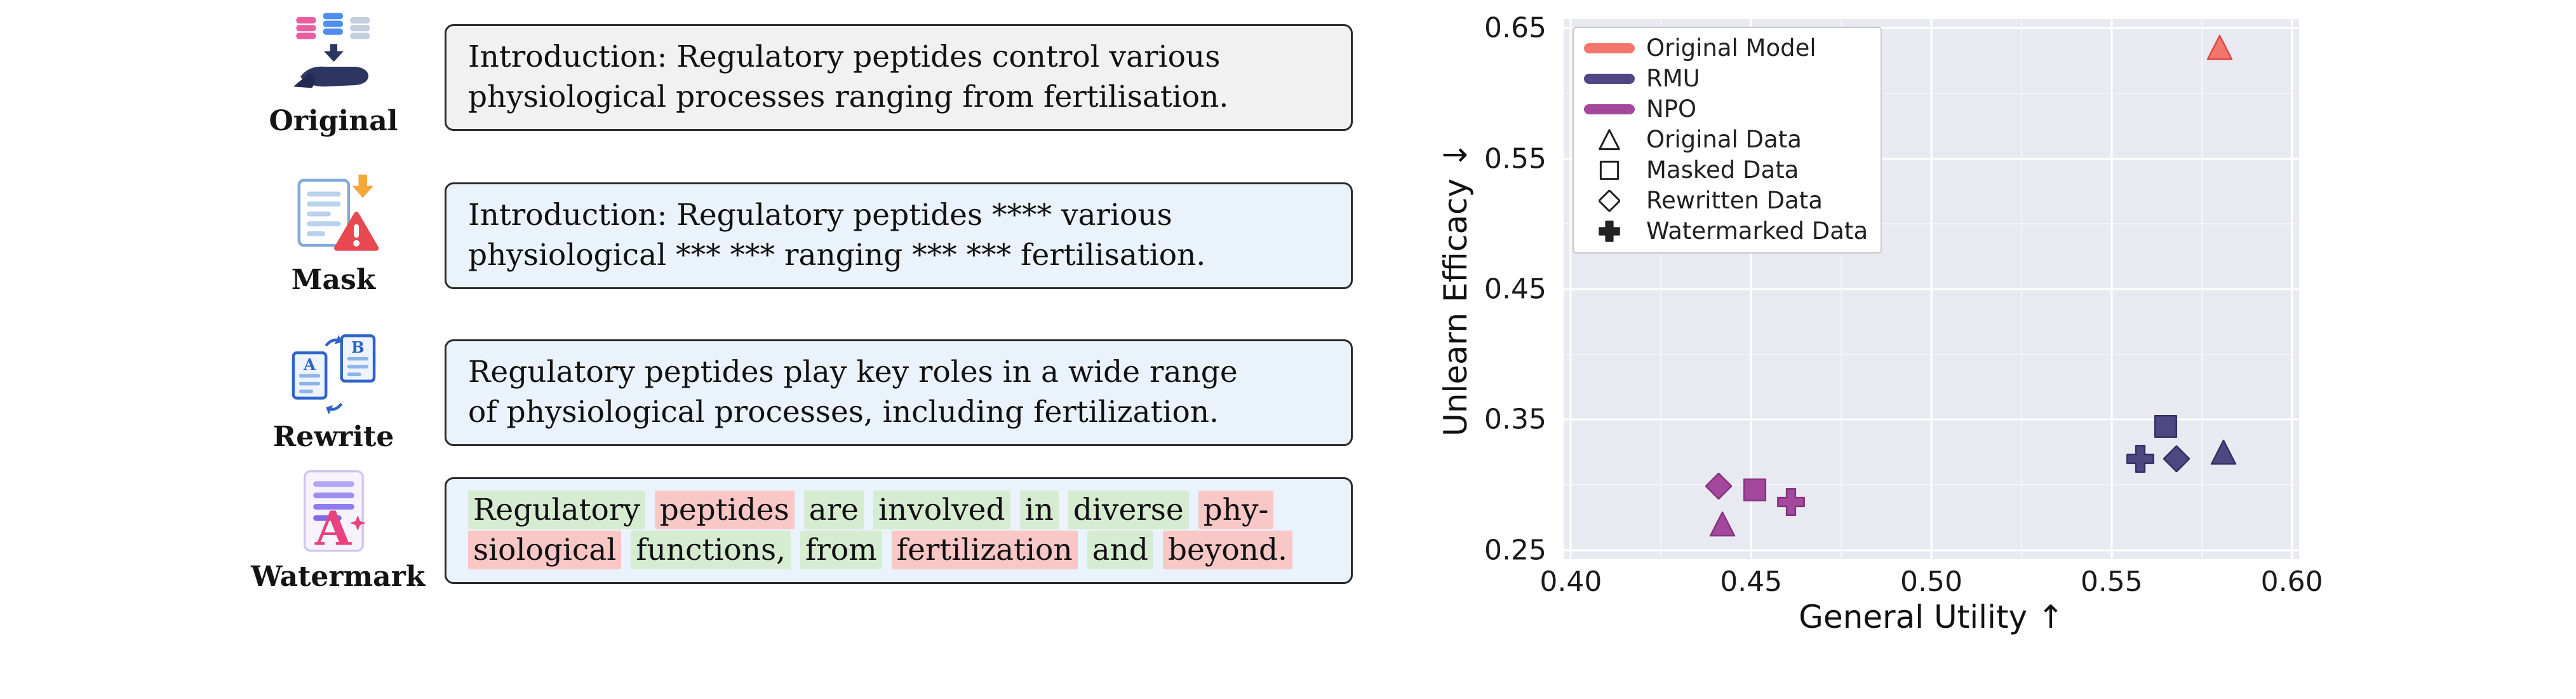 Image resolution: width=2576 pixels, height=699 pixels. What do you see at coordinates (1515, 28) in the screenshot?
I see `y-tick-label: 0.65` at bounding box center [1515, 28].